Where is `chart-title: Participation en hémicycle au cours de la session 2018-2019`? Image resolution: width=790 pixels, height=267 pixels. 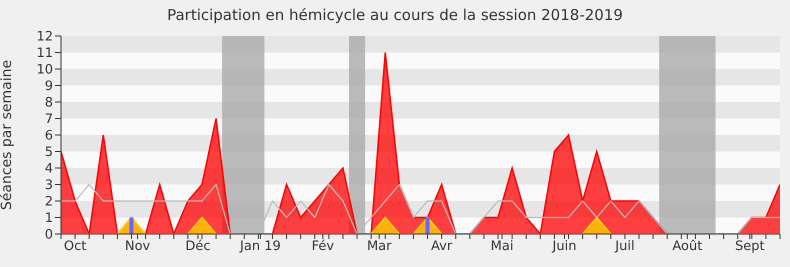 chart-title: Participation en hémicycle au cours de la session 2018-2019 is located at coordinates (395, 15).